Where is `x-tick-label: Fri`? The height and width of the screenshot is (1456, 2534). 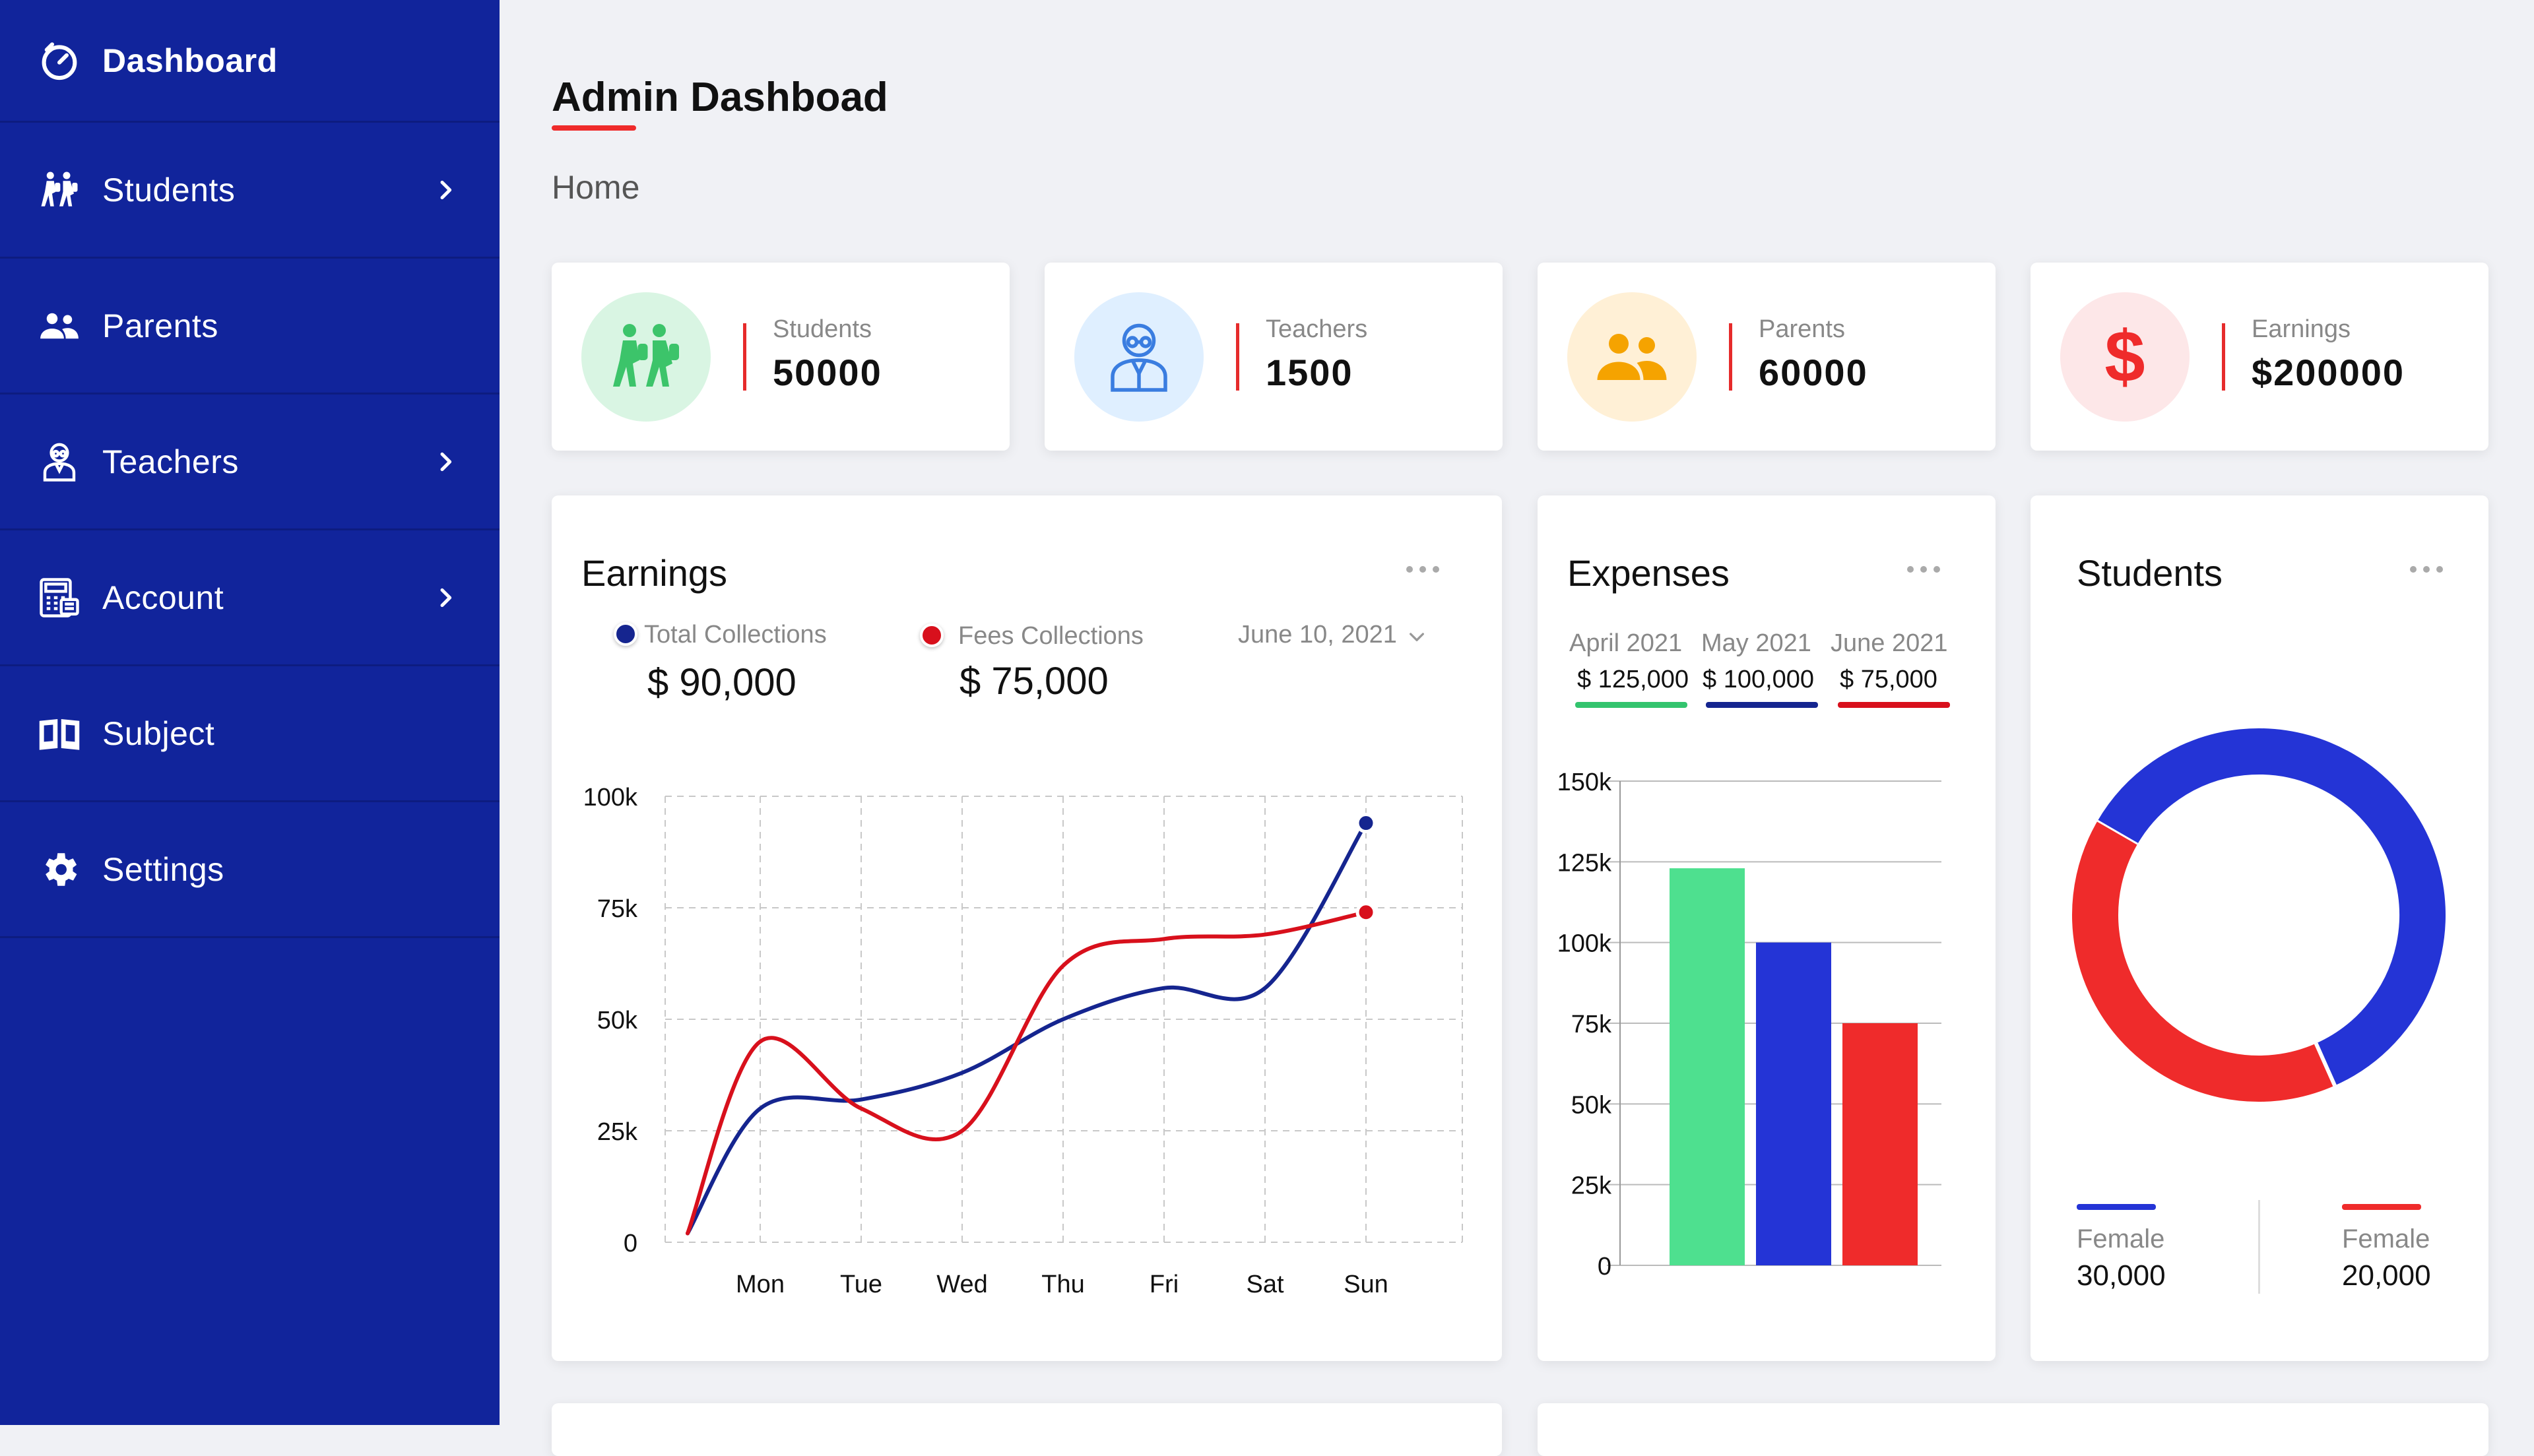
x-tick-label: Fri is located at coordinates (1164, 1284).